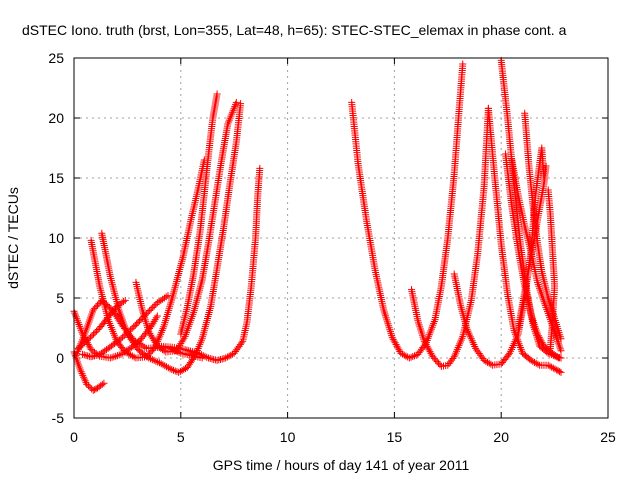 The image size is (640, 480). Describe the element at coordinates (608, 437) in the screenshot. I see `x-tick-label: 25` at that location.